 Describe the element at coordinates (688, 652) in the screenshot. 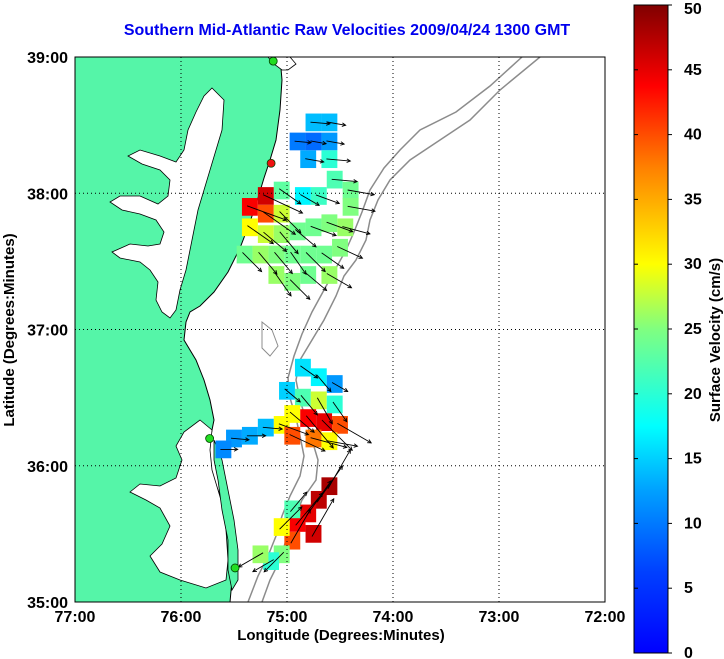

I see `colorbar-tick-label: 0` at that location.